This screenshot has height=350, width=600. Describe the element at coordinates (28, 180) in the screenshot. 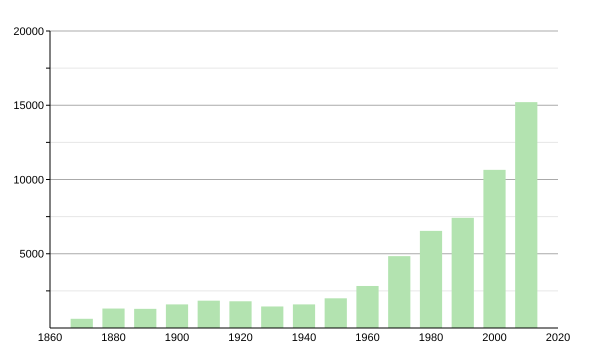

I see `y-tick-label: 10000` at that location.